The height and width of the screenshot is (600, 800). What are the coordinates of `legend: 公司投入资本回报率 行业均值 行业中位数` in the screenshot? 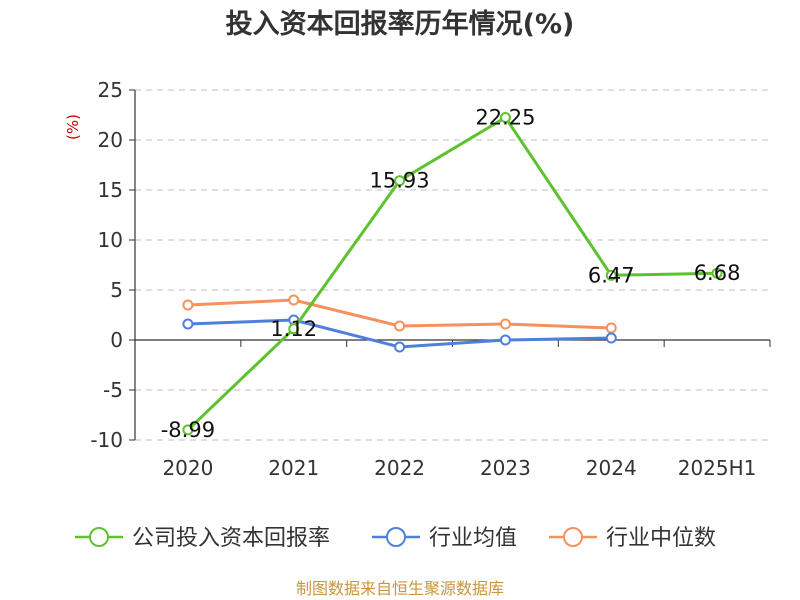 It's located at (395, 538).